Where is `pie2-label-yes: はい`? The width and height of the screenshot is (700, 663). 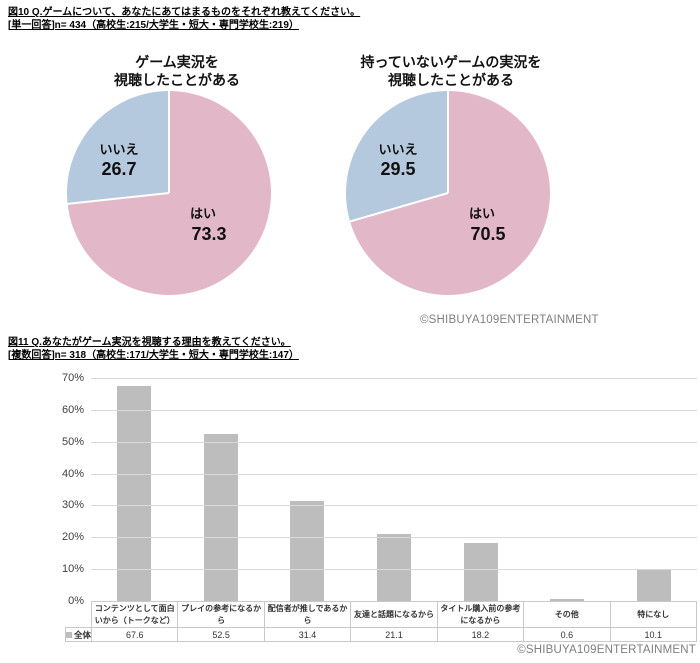 pie2-label-yes: はい is located at coordinates (481, 213).